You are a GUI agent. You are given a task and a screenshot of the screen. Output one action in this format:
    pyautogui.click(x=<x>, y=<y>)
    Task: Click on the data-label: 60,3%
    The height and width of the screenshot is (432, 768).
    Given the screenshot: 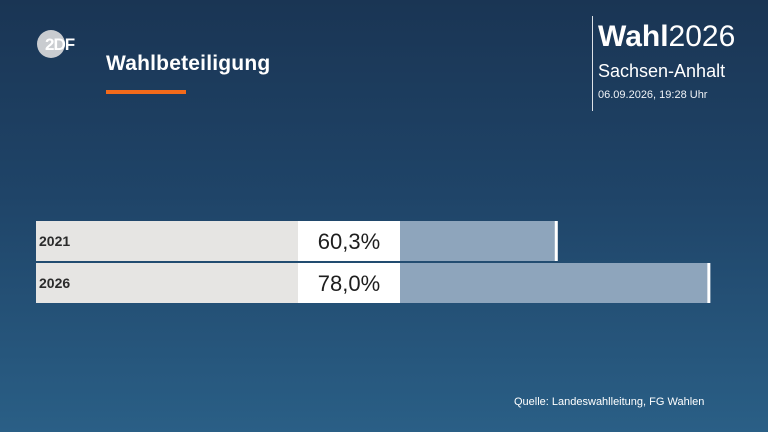 What is the action you would take?
    pyautogui.click(x=349, y=241)
    